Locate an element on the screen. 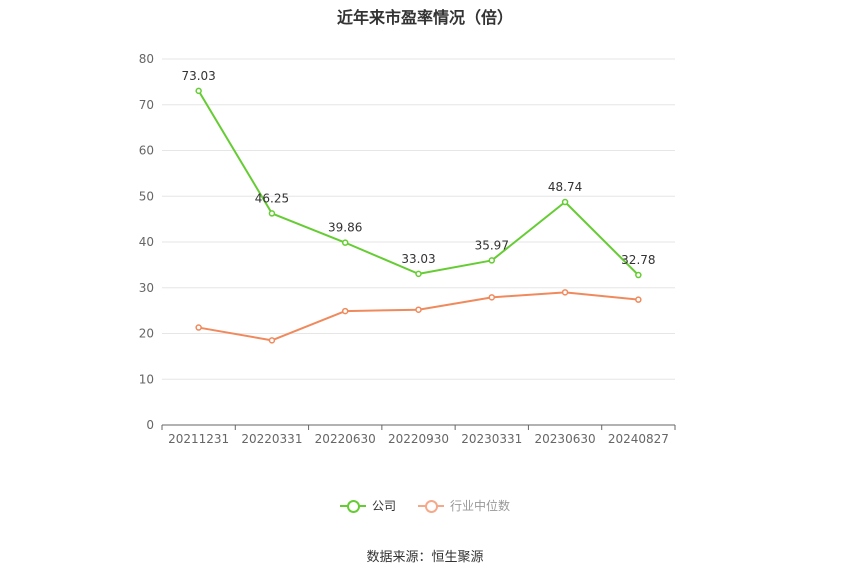 The height and width of the screenshot is (575, 850). data-label-company: 39.86 is located at coordinates (345, 228).